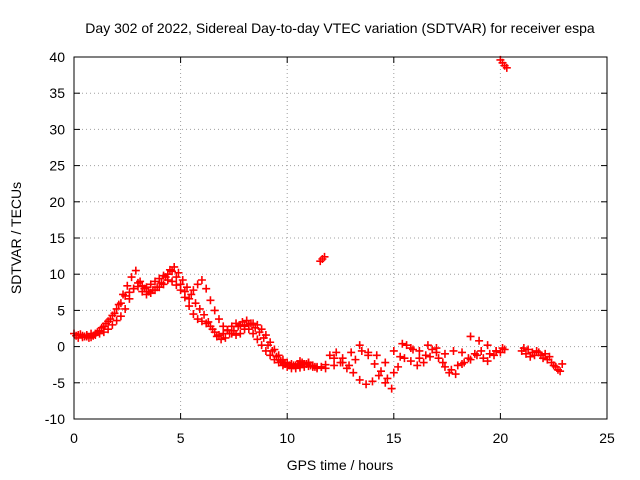 The image size is (640, 480). What do you see at coordinates (57, 57) in the screenshot?
I see `y-tick-label: 40` at bounding box center [57, 57].